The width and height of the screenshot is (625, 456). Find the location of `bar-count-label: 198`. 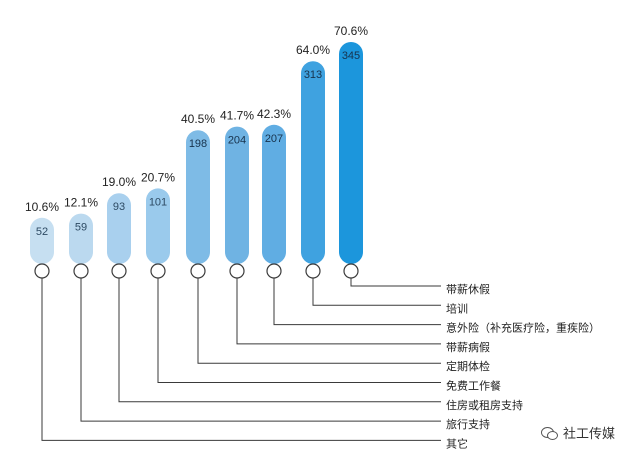

bar-count-label: 198 is located at coordinates (198, 144).